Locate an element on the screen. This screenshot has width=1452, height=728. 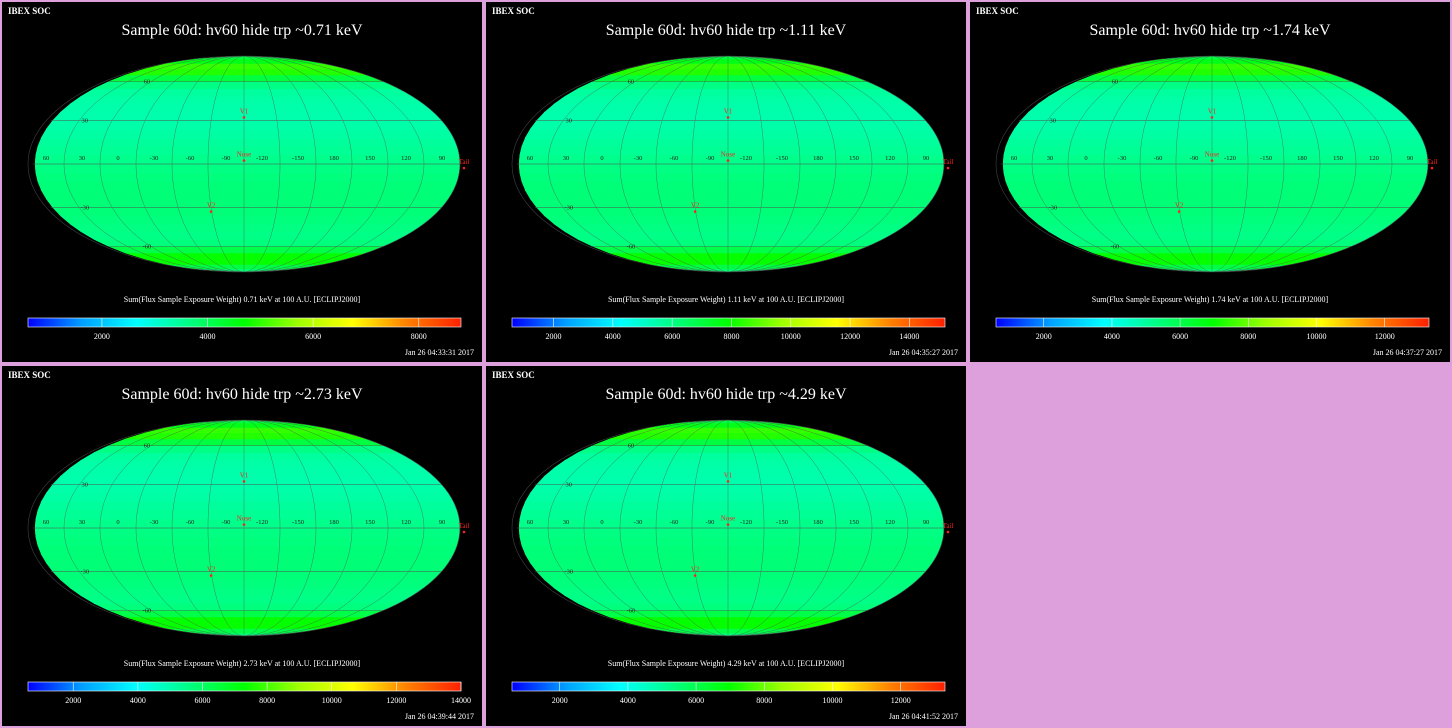
colorbar-tick-label: 10000 is located at coordinates (791, 336).